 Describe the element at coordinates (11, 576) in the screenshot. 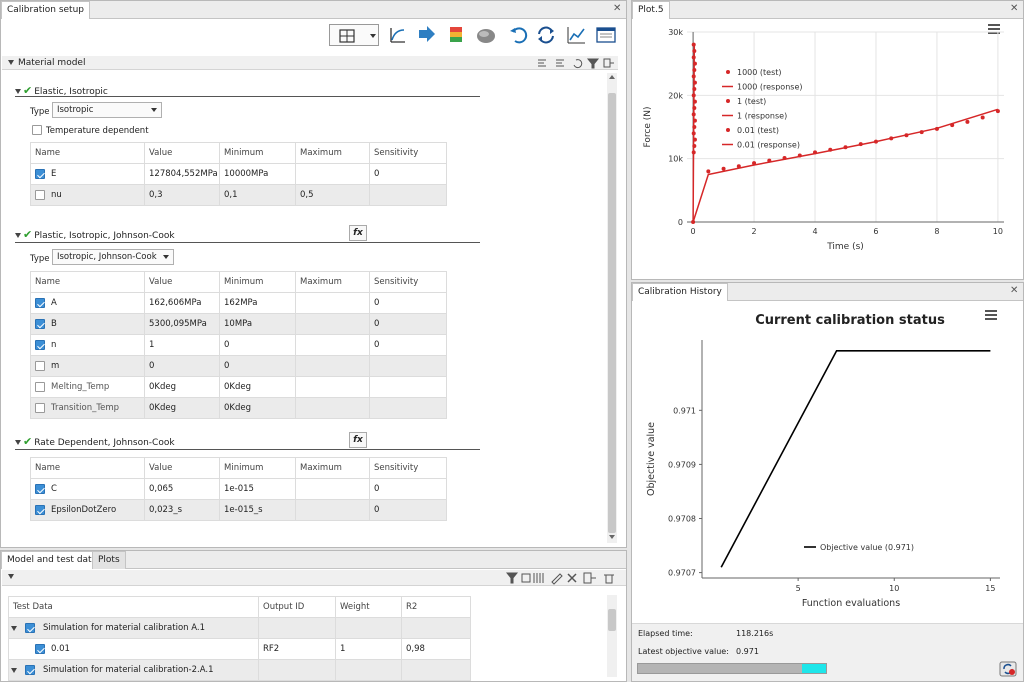

I see `collapse-icon` at that location.